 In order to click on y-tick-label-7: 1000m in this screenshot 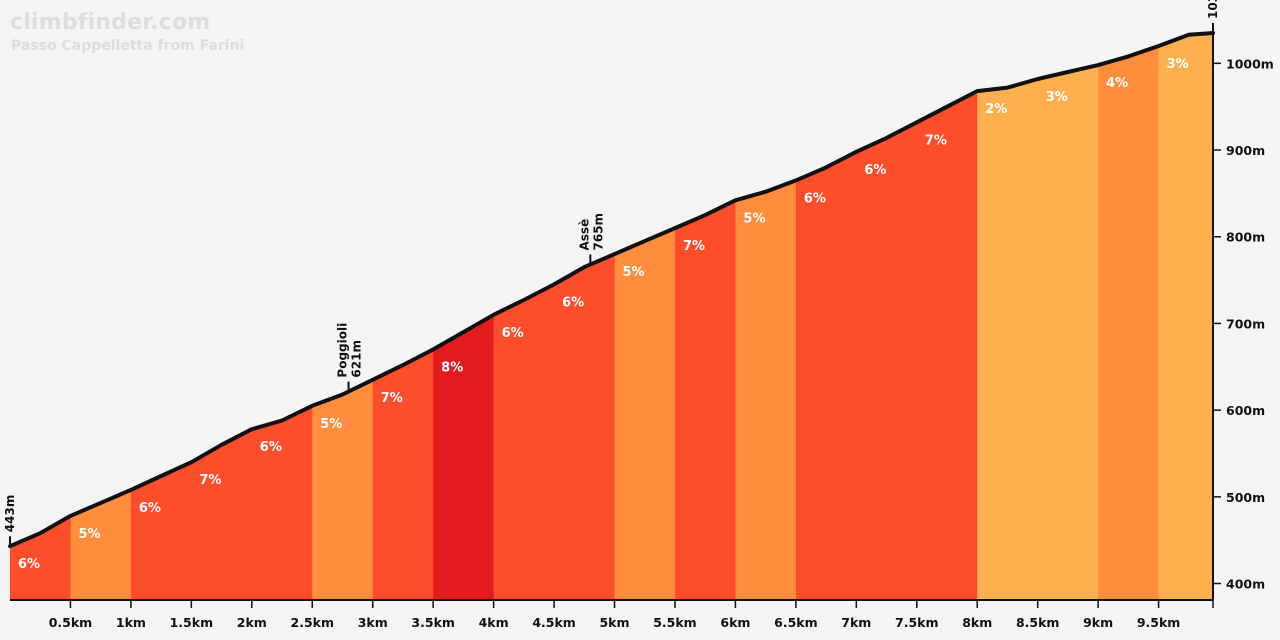, I will do `click(1250, 63)`.